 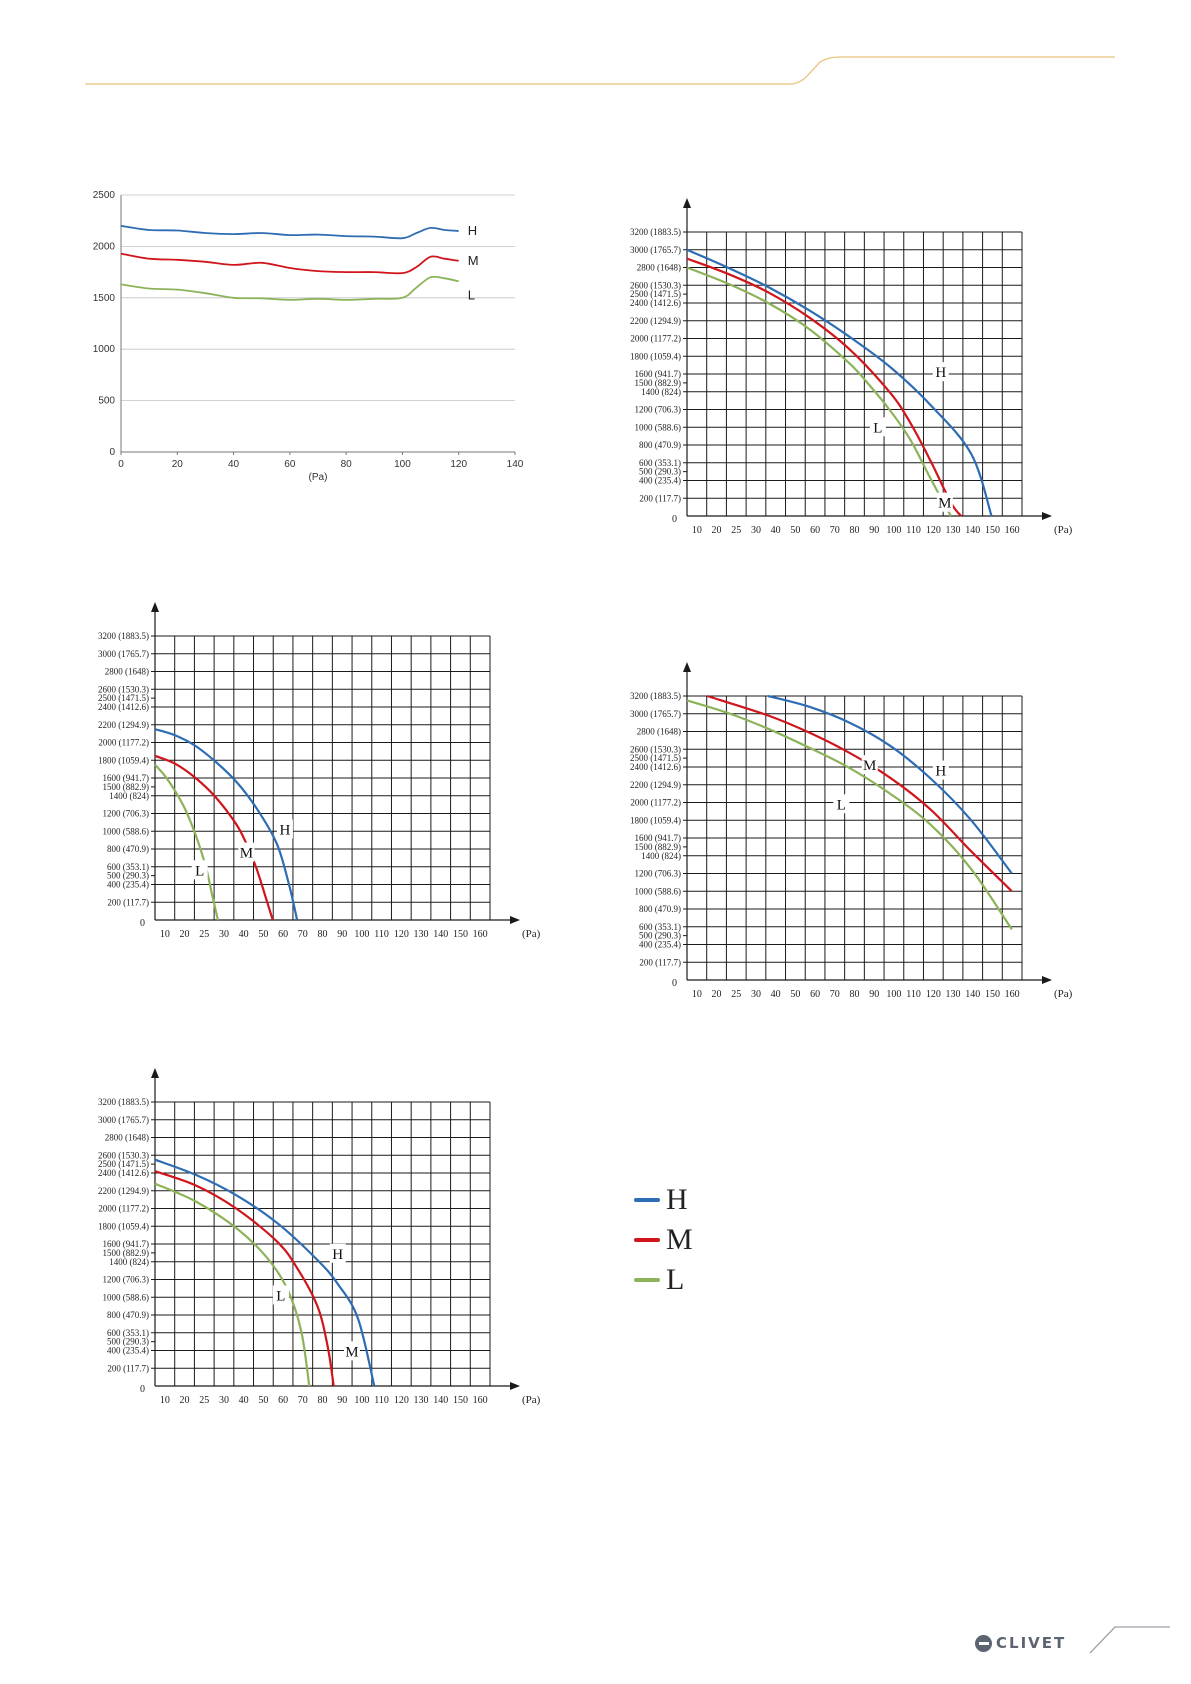 What do you see at coordinates (129, 796) in the screenshot?
I see `y-tick-label: 1400 (824)` at bounding box center [129, 796].